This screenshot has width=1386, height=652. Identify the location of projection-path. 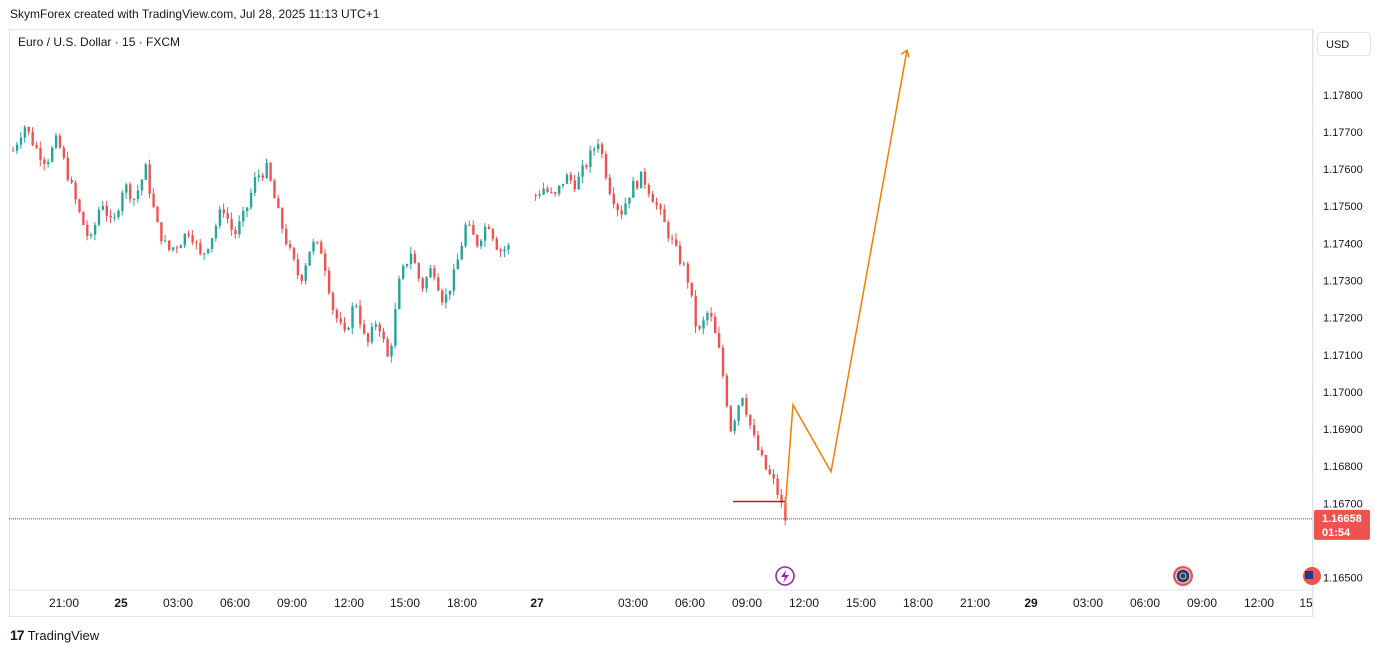
(846, 280).